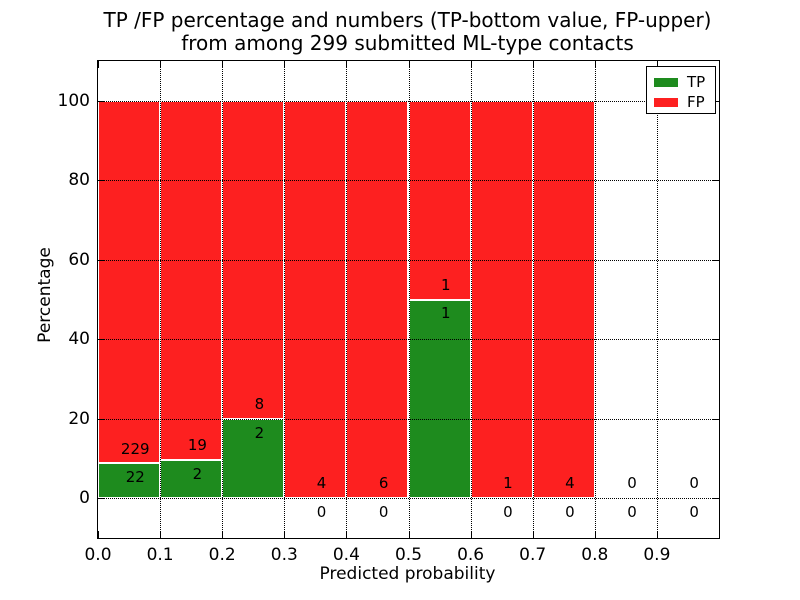  Describe the element at coordinates (445, 313) in the screenshot. I see `tp-count-label: 1` at that location.